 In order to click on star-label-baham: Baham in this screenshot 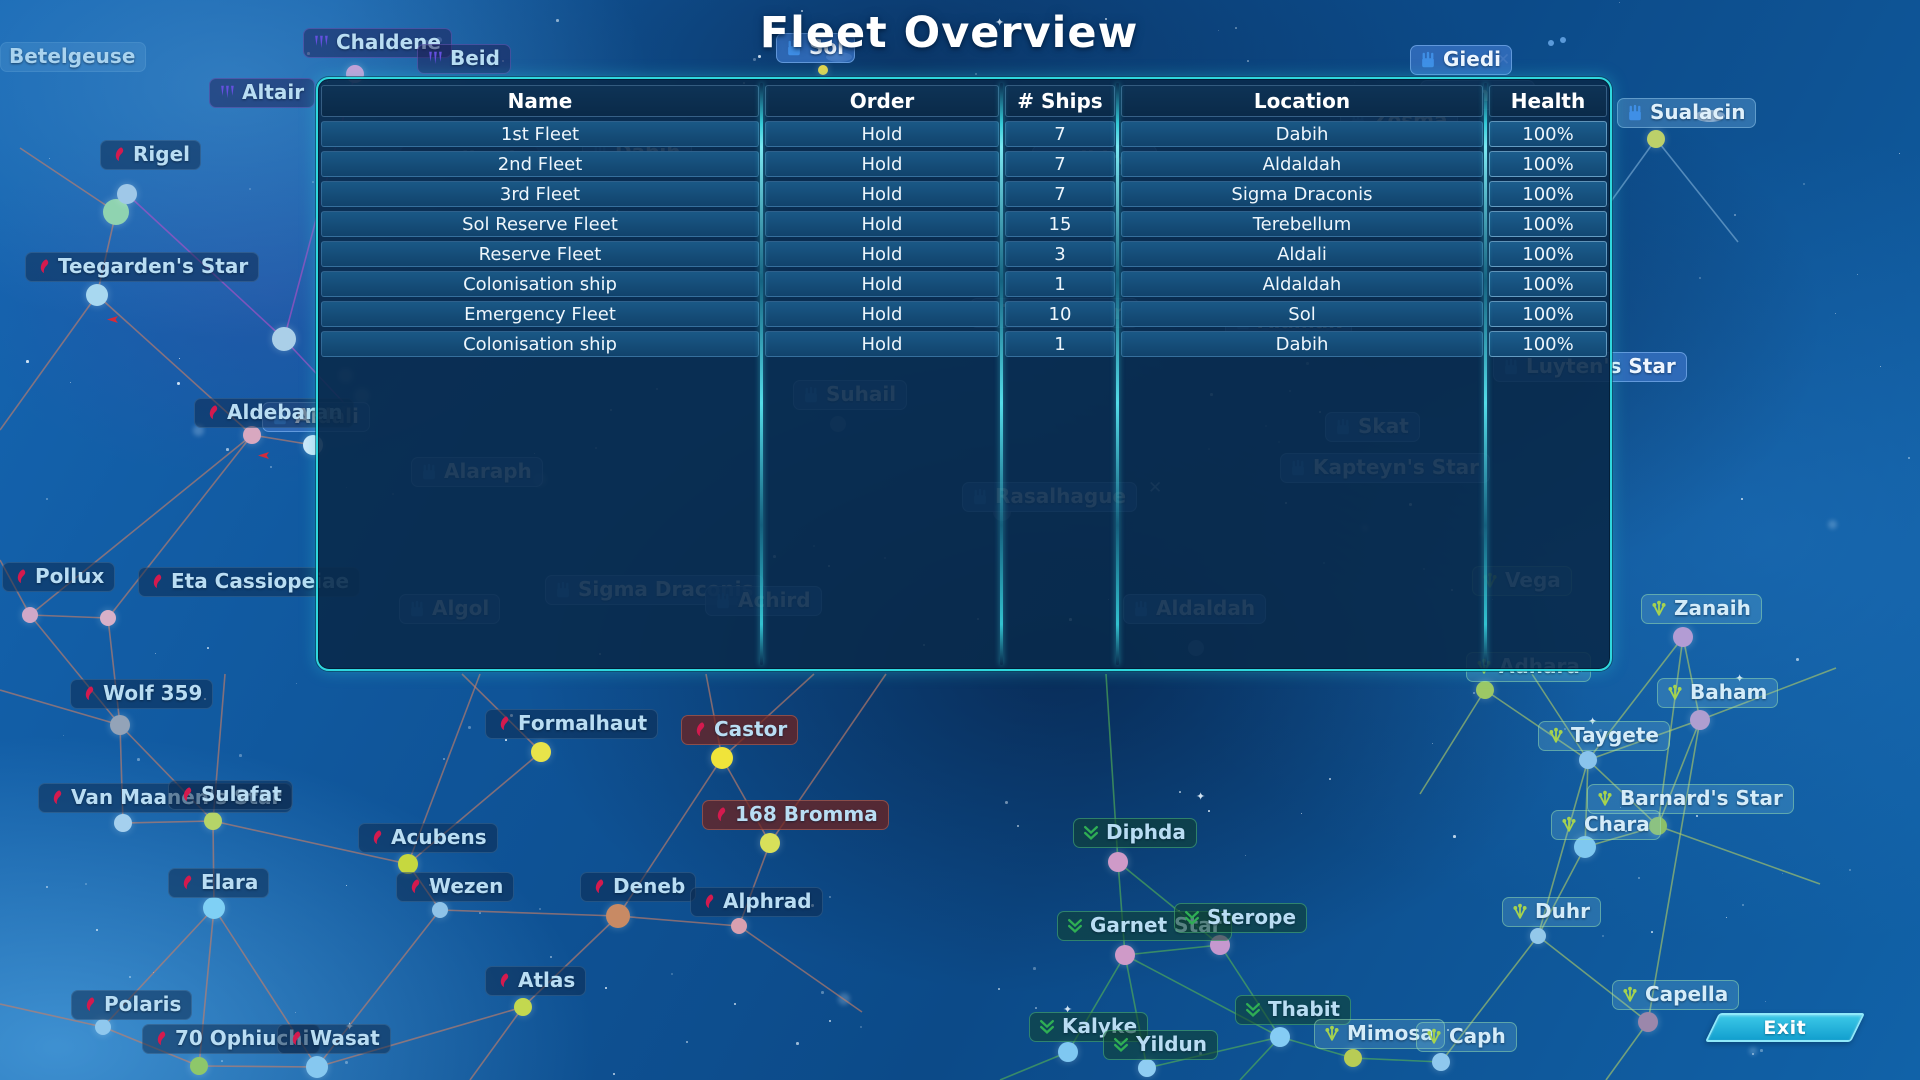, I will do `click(1718, 693)`.